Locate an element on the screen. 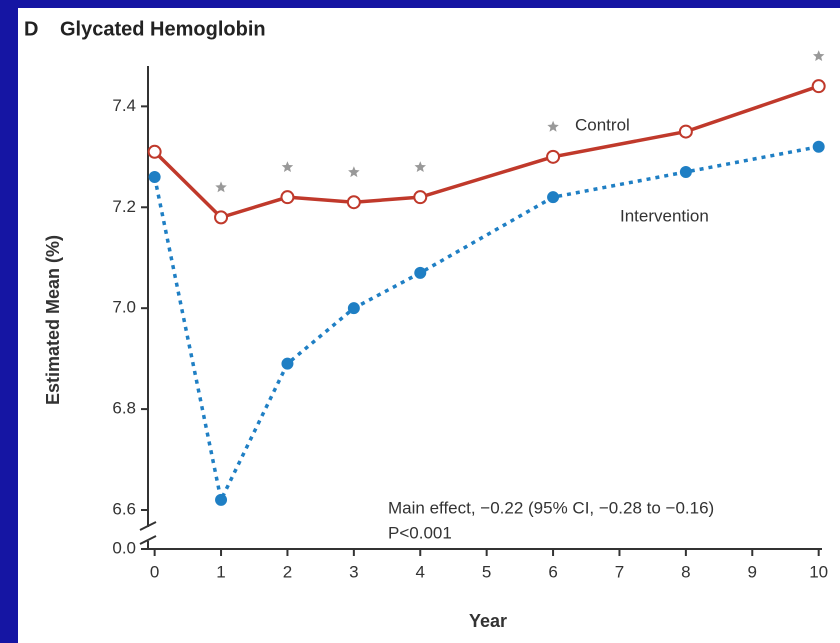 Image resolution: width=840 pixels, height=643 pixels. y-tick-label: 0.0 is located at coordinates (124, 547).